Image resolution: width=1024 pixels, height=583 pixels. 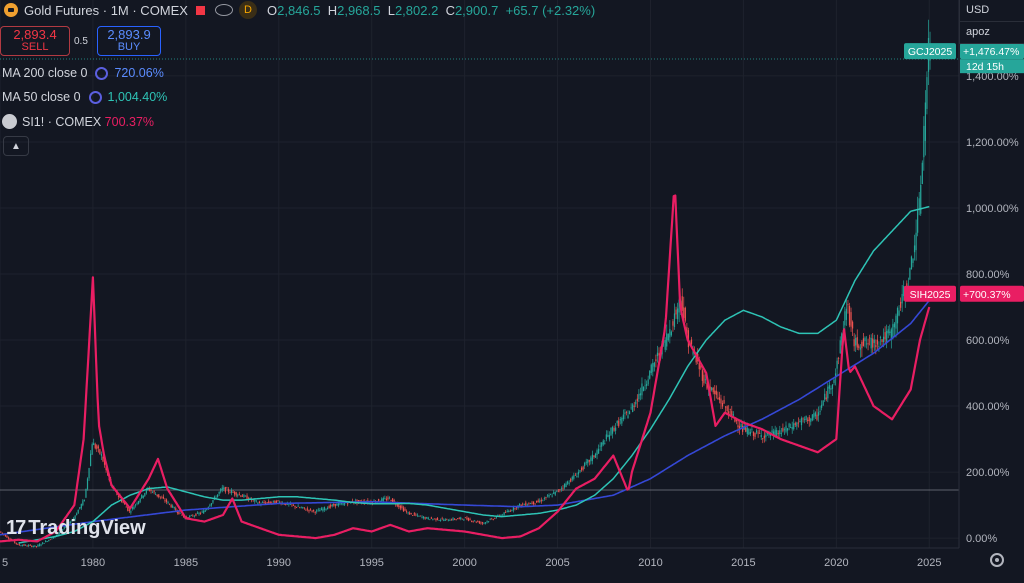 I want to click on gold-coin-icon, so click(x=11, y=10).